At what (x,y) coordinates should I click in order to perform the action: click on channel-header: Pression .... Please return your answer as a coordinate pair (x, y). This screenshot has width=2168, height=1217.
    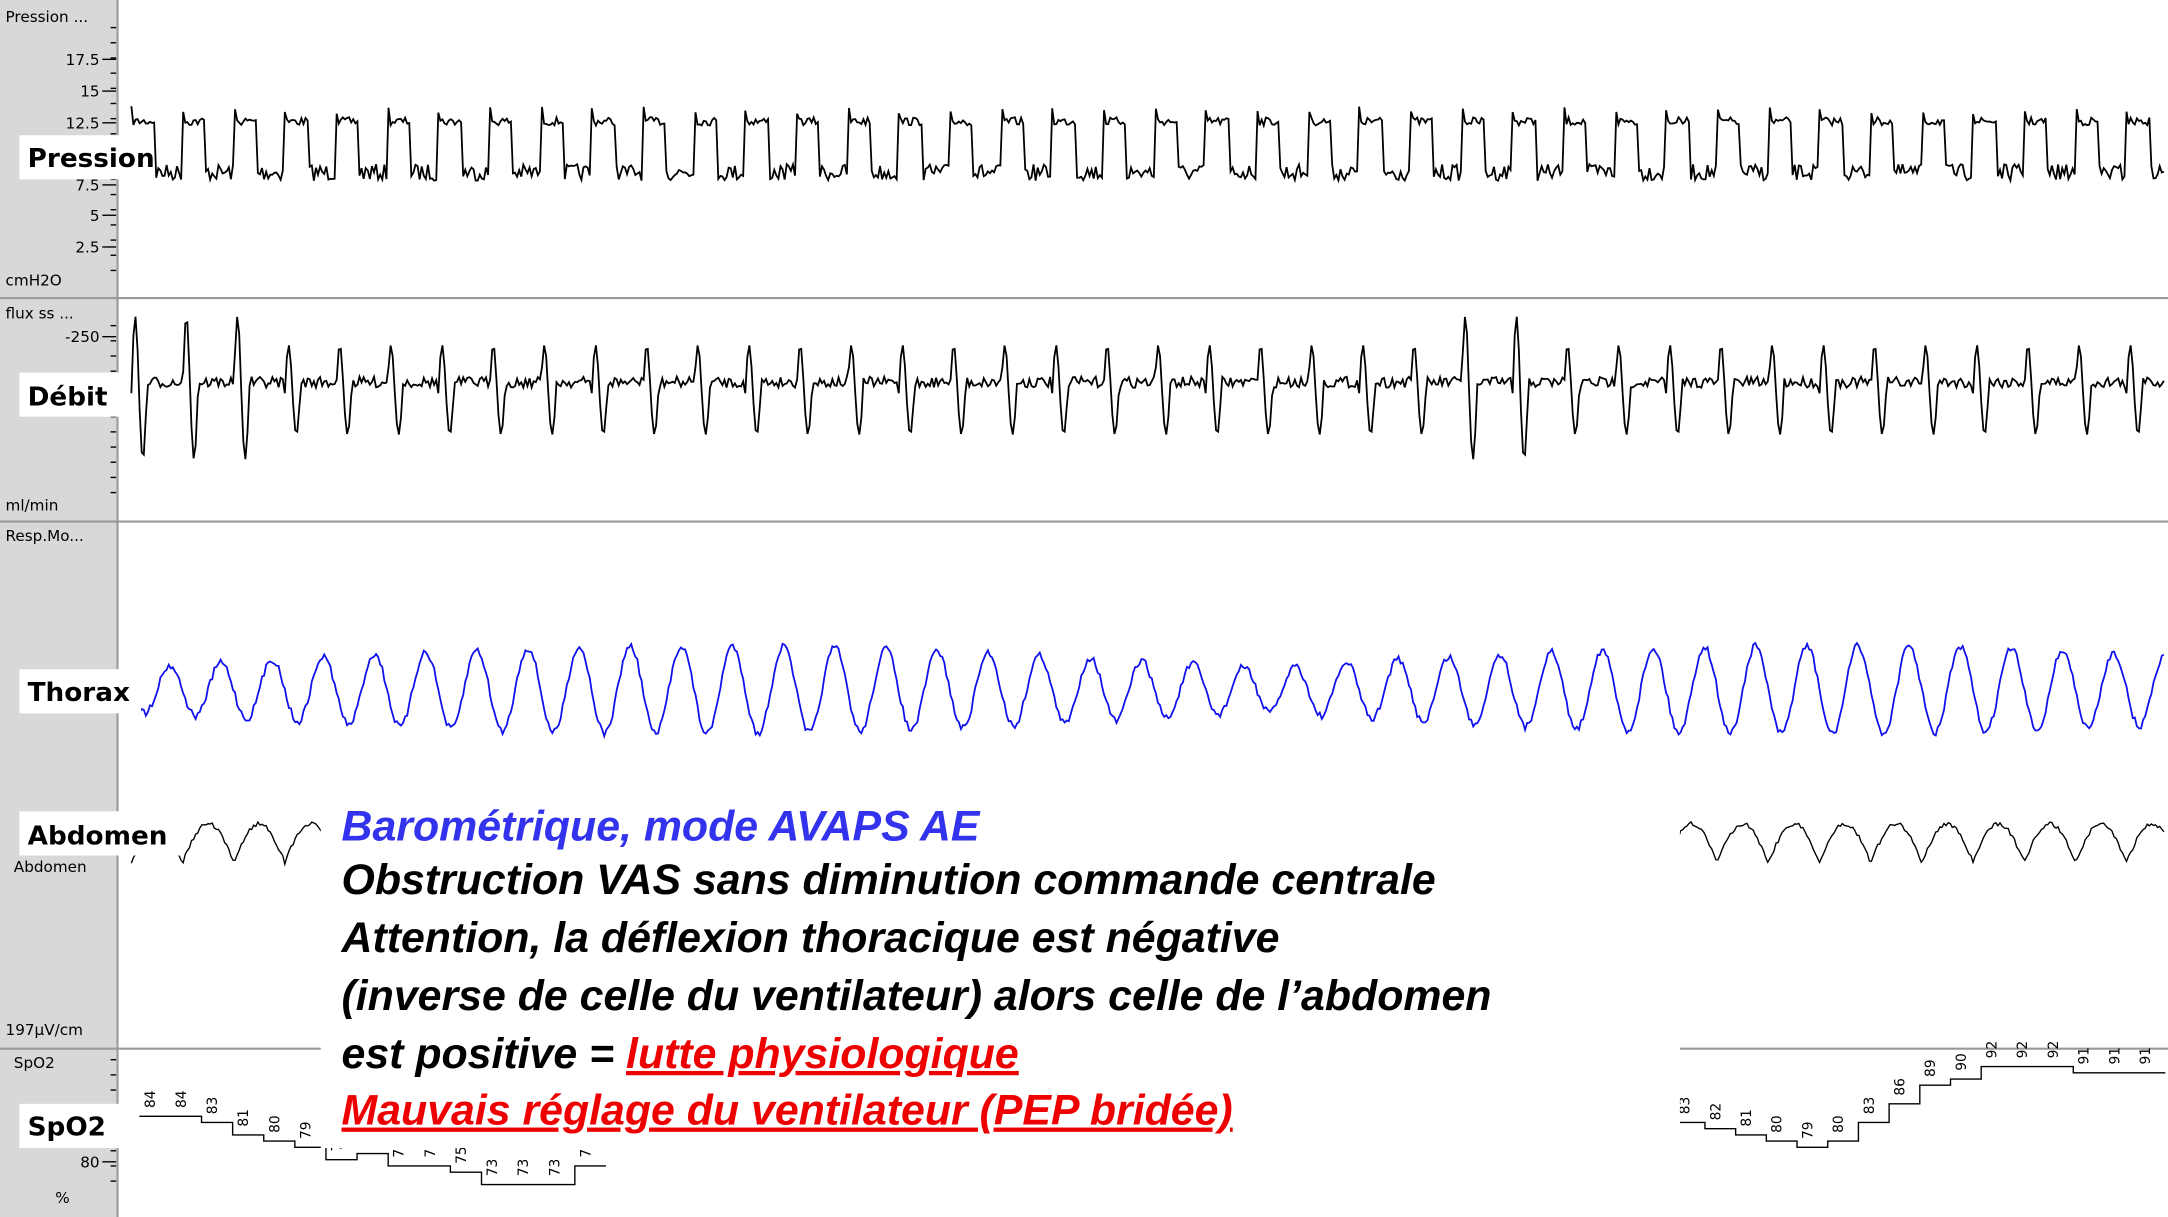
    Looking at the image, I should click on (47, 17).